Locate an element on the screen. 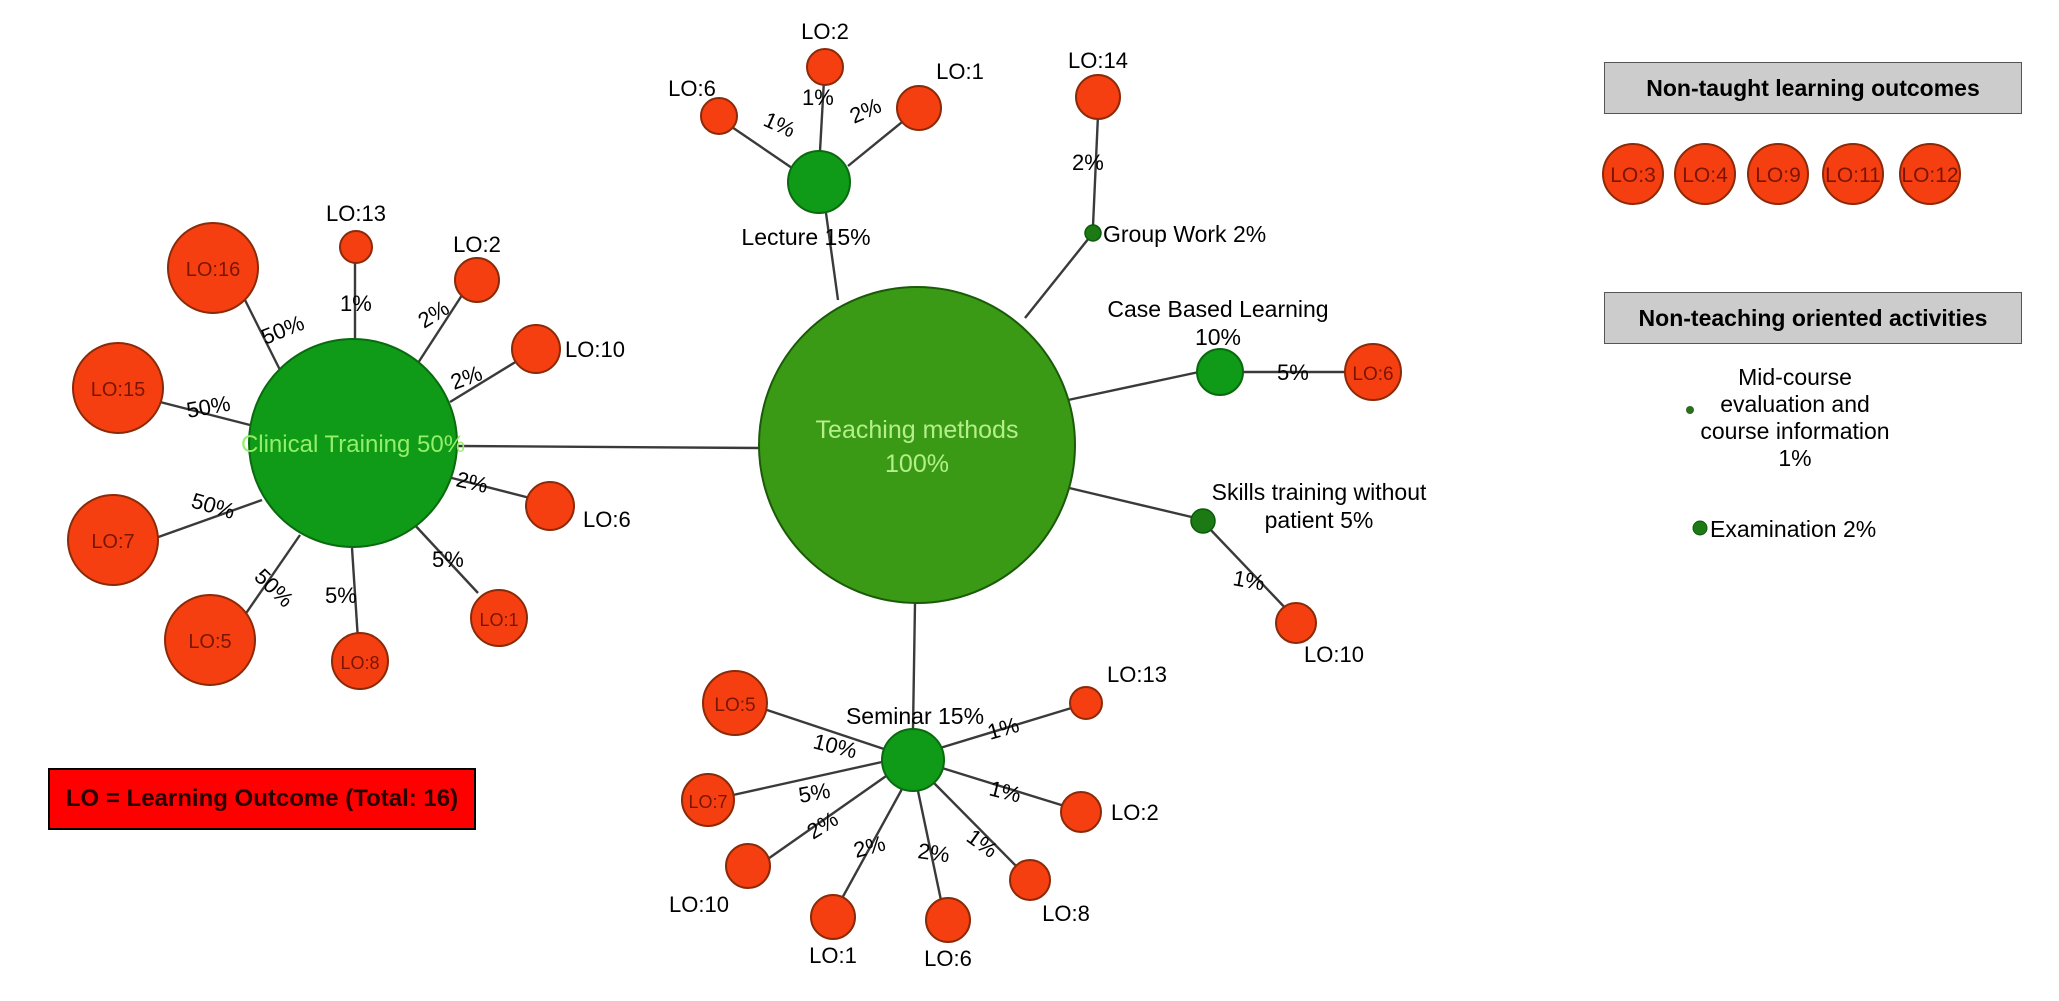 The width and height of the screenshot is (2059, 1001). lo-node-clinical-lo10 is located at coordinates (536, 349).